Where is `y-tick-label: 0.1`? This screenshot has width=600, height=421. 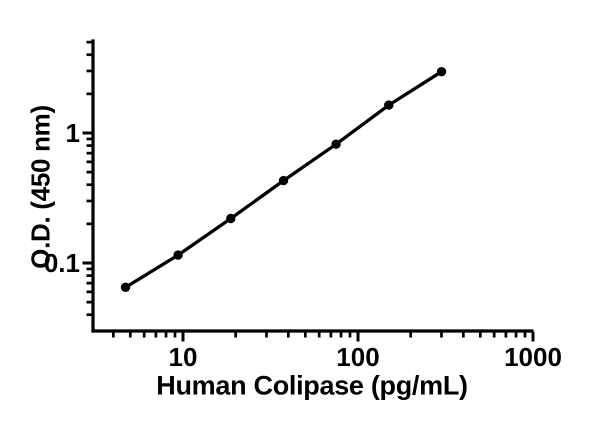
y-tick-label: 0.1 is located at coordinates (62, 263).